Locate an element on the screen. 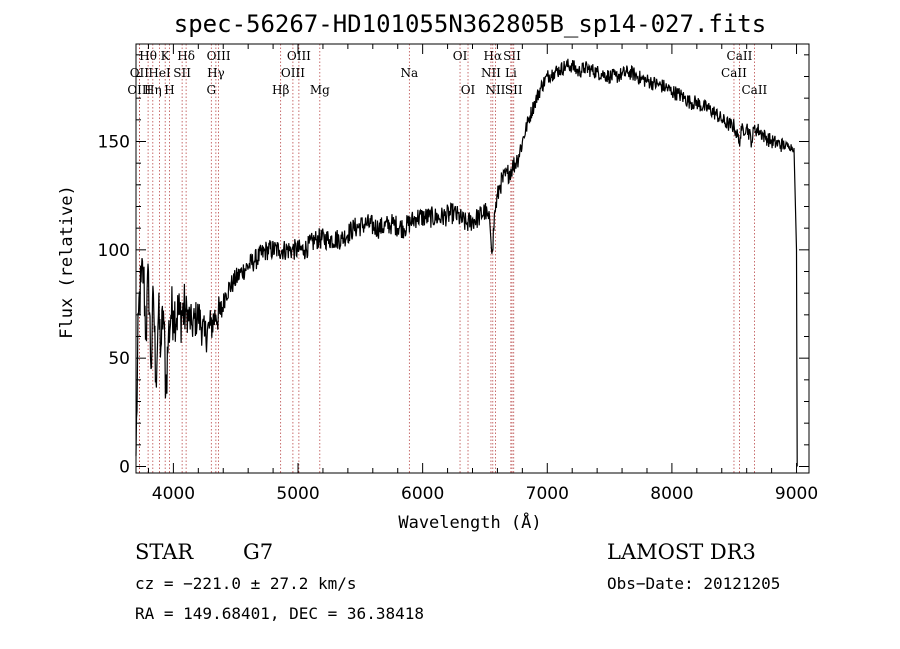  spectral-line-label: Hθ is located at coordinates (148, 56).